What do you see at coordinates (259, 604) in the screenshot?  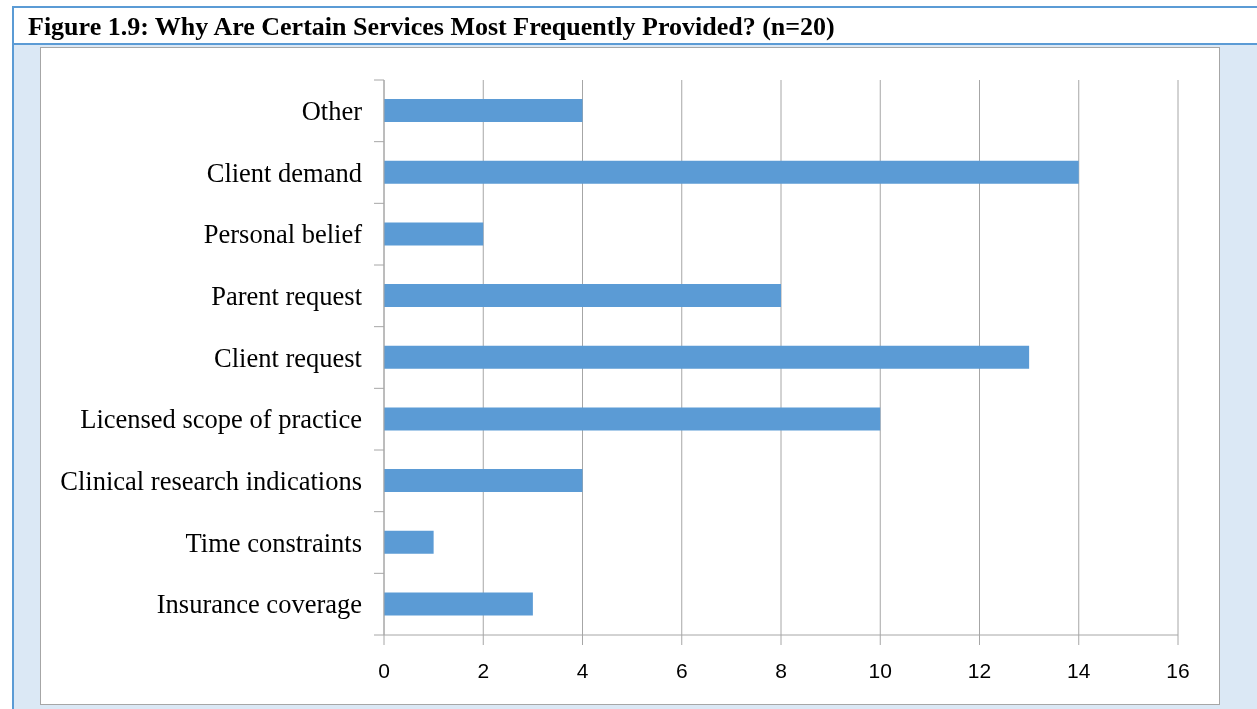 I see `y-tick-label: Insurance coverage` at bounding box center [259, 604].